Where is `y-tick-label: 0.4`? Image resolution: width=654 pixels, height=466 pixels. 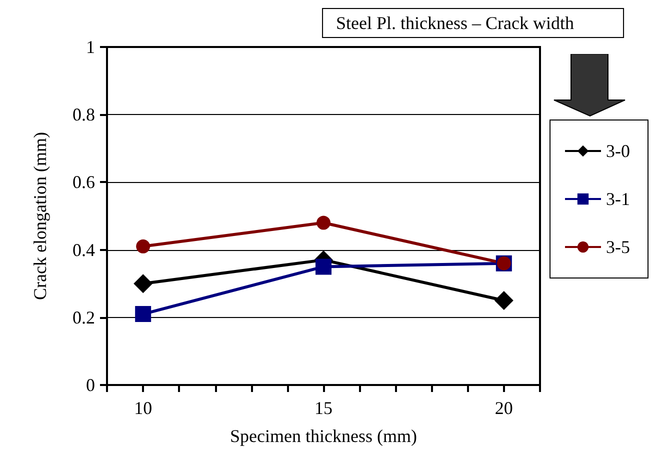
y-tick-label: 0.4 is located at coordinates (83, 250).